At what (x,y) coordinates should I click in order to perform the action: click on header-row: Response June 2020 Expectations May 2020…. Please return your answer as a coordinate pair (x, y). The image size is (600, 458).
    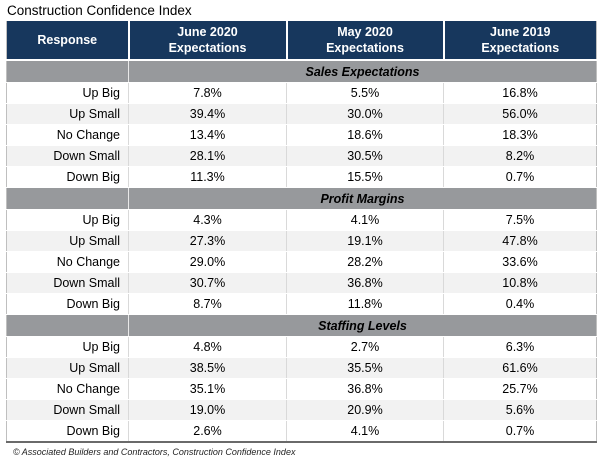
    Looking at the image, I should click on (301, 41).